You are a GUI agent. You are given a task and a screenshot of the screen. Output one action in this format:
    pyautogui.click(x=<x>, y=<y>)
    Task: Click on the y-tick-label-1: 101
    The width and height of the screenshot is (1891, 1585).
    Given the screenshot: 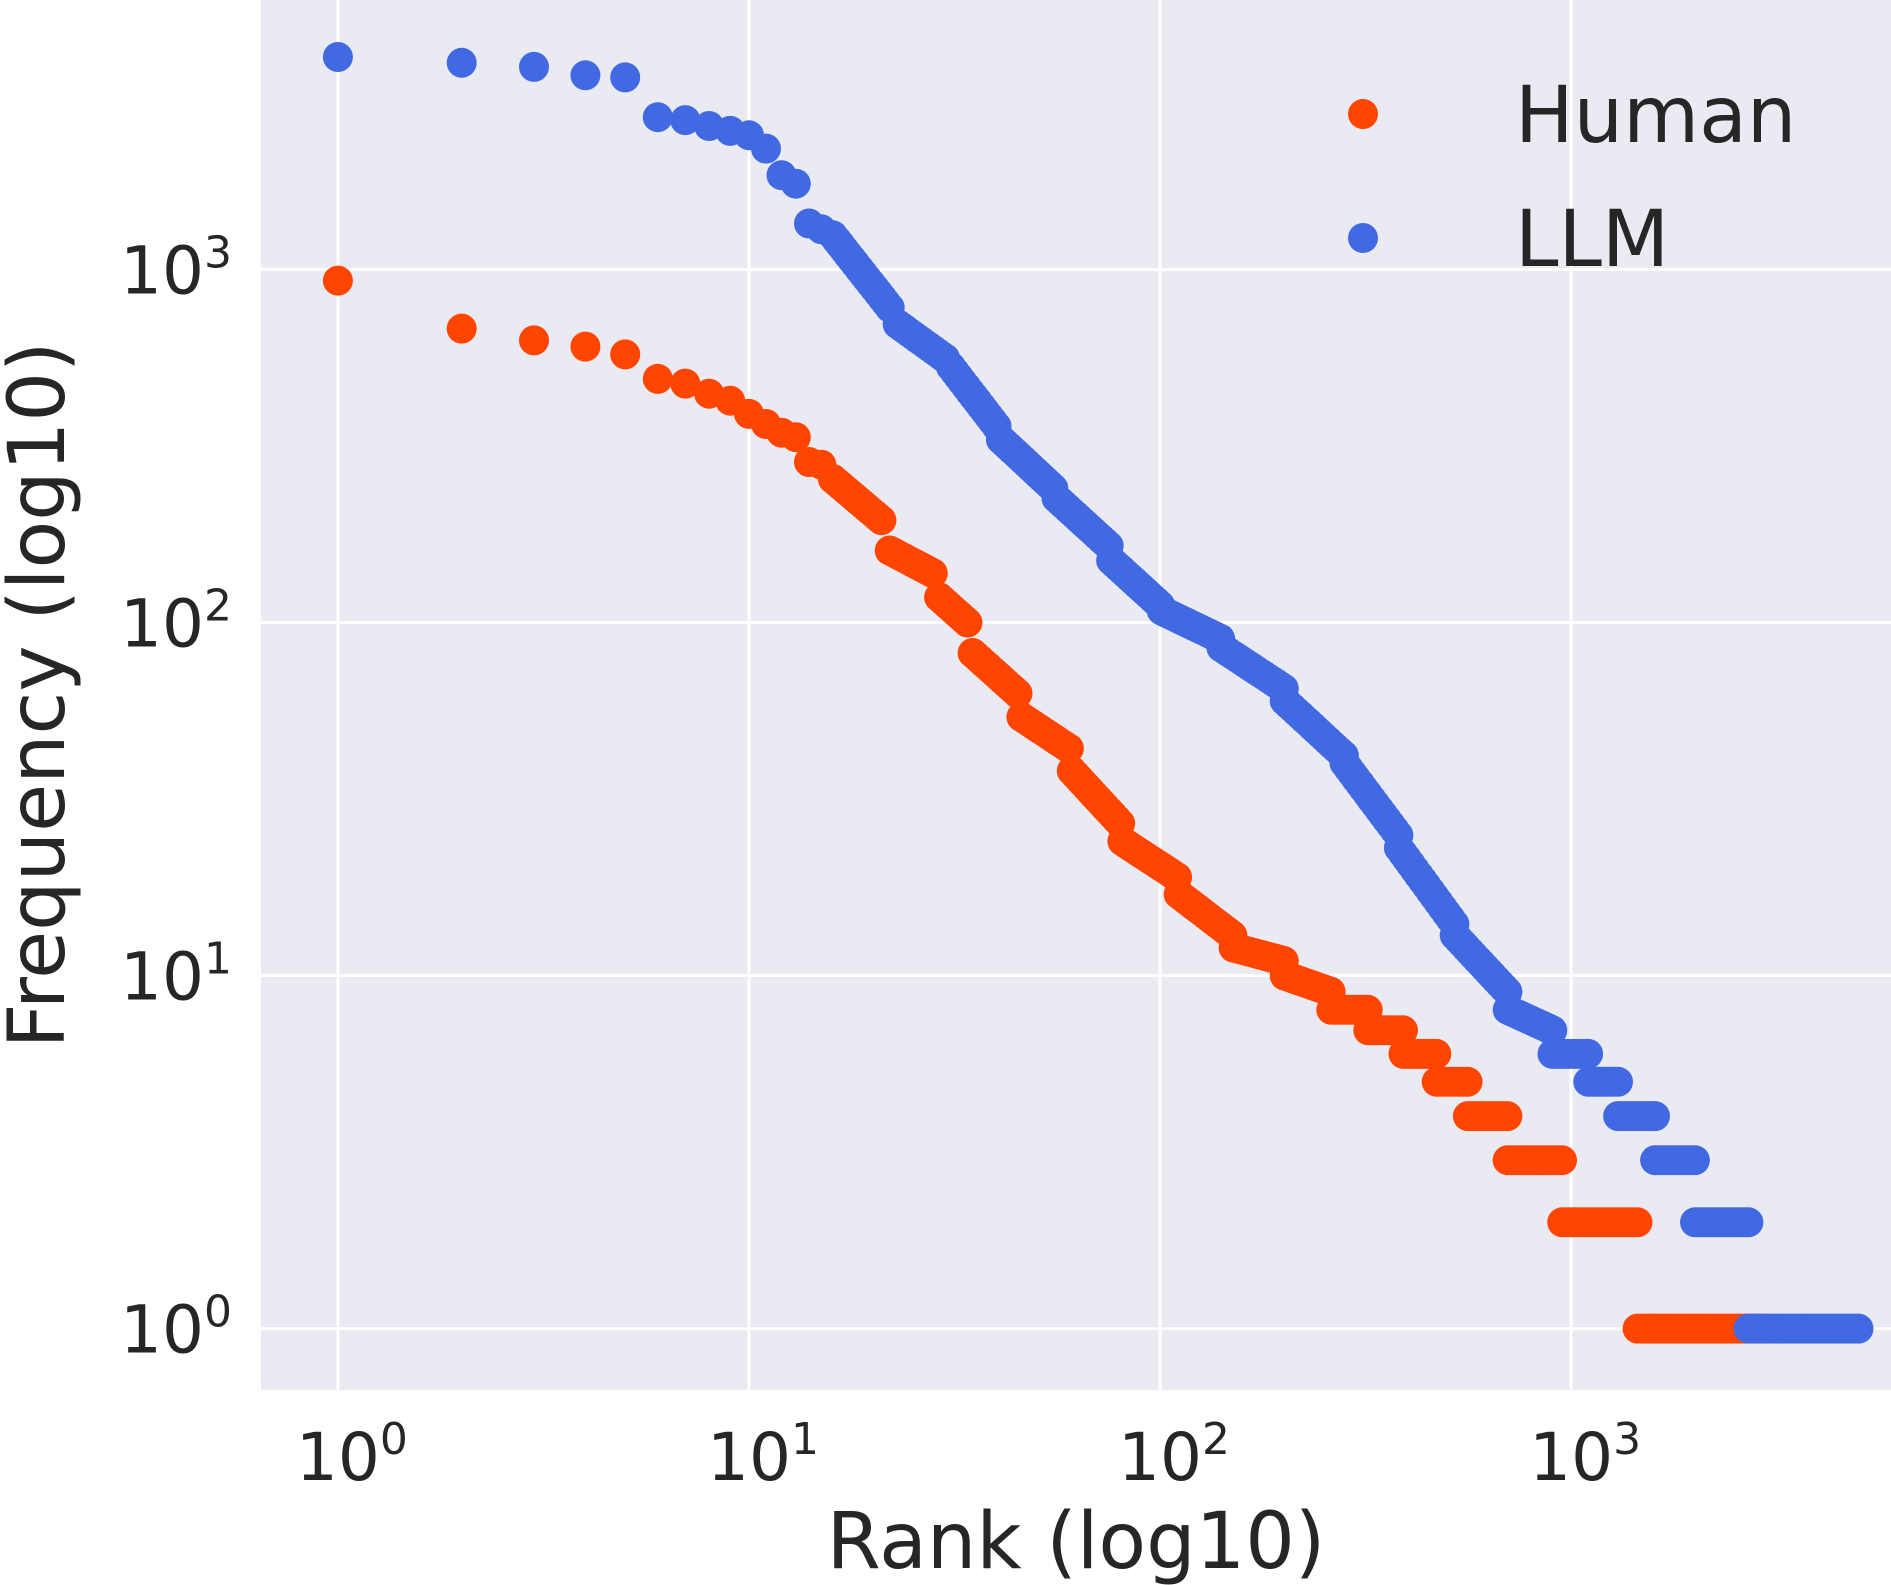 What is the action you would take?
    pyautogui.click(x=176, y=975)
    